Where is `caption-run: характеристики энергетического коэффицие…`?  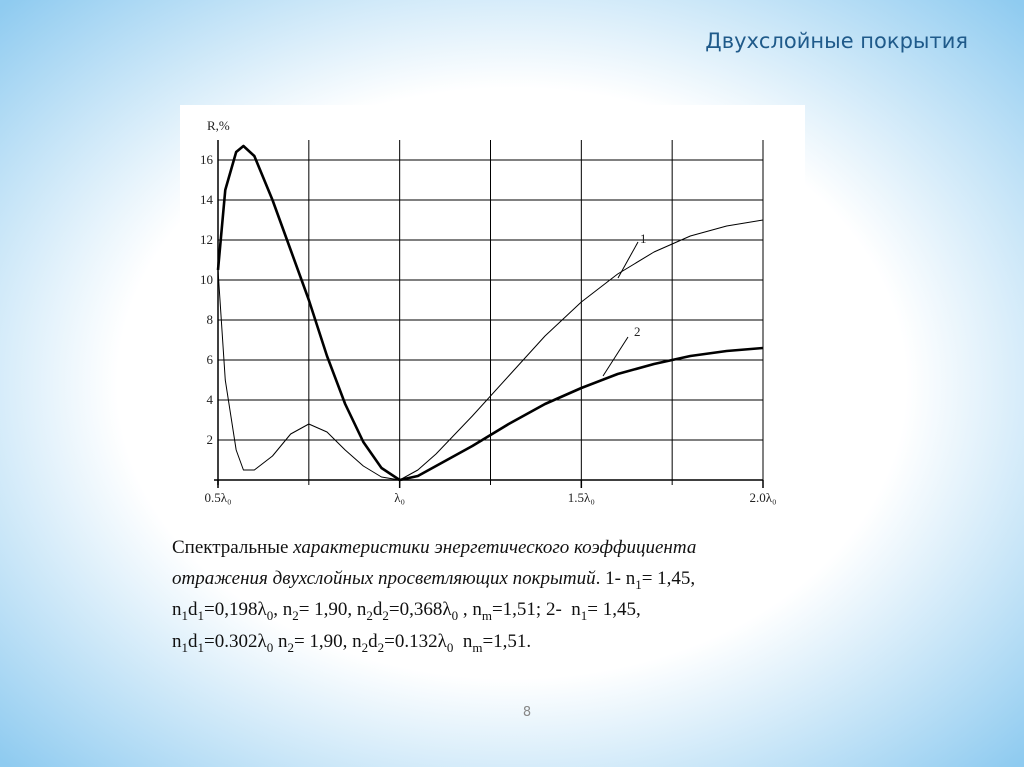
caption-run: характеристики энергетического коэффицие… is located at coordinates (494, 547).